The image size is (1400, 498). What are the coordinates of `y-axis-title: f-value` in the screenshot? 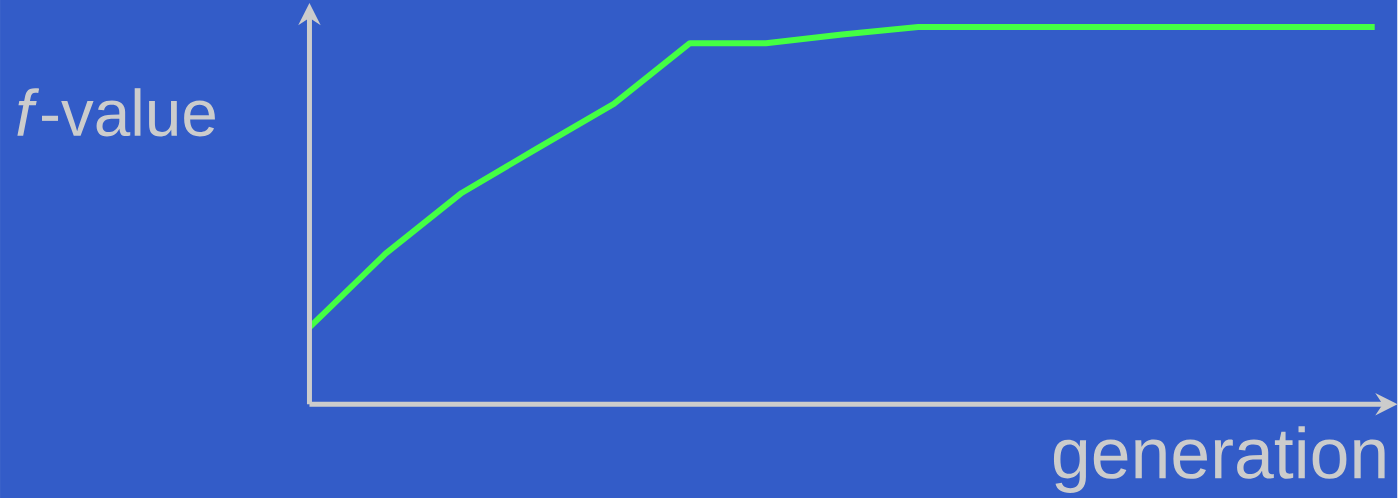 It's located at (116, 112).